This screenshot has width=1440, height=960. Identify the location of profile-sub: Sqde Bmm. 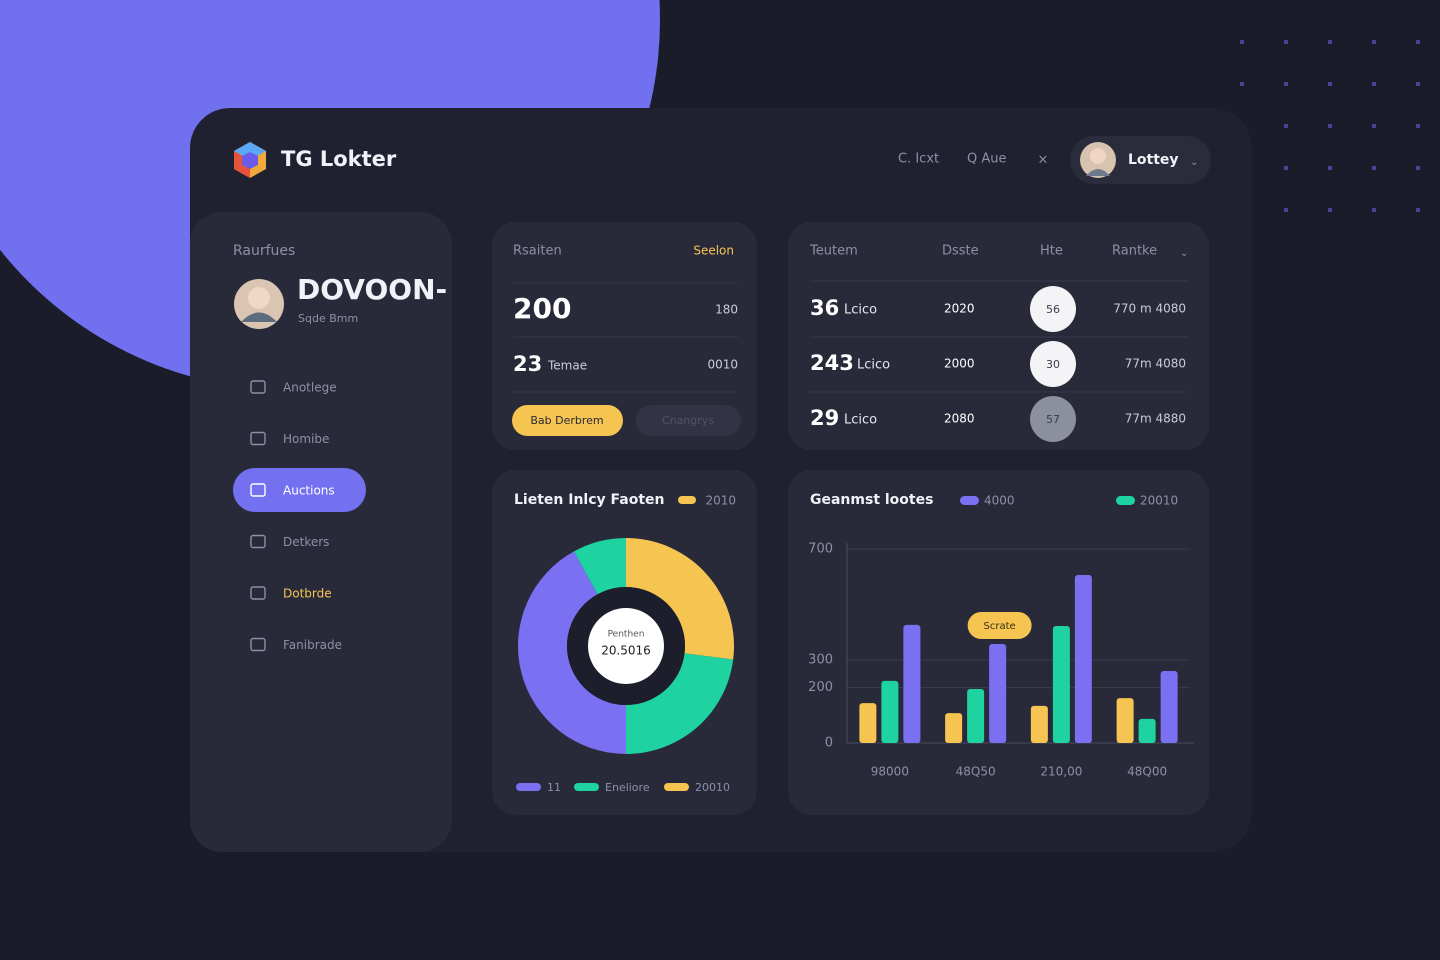
(328, 318).